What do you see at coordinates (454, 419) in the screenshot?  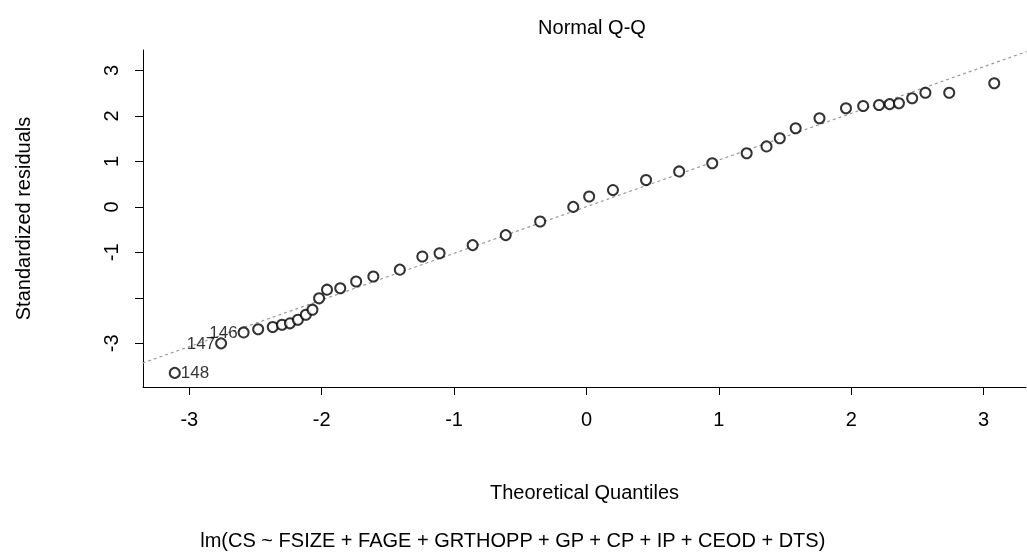 I see `x-tick-label: -1` at bounding box center [454, 419].